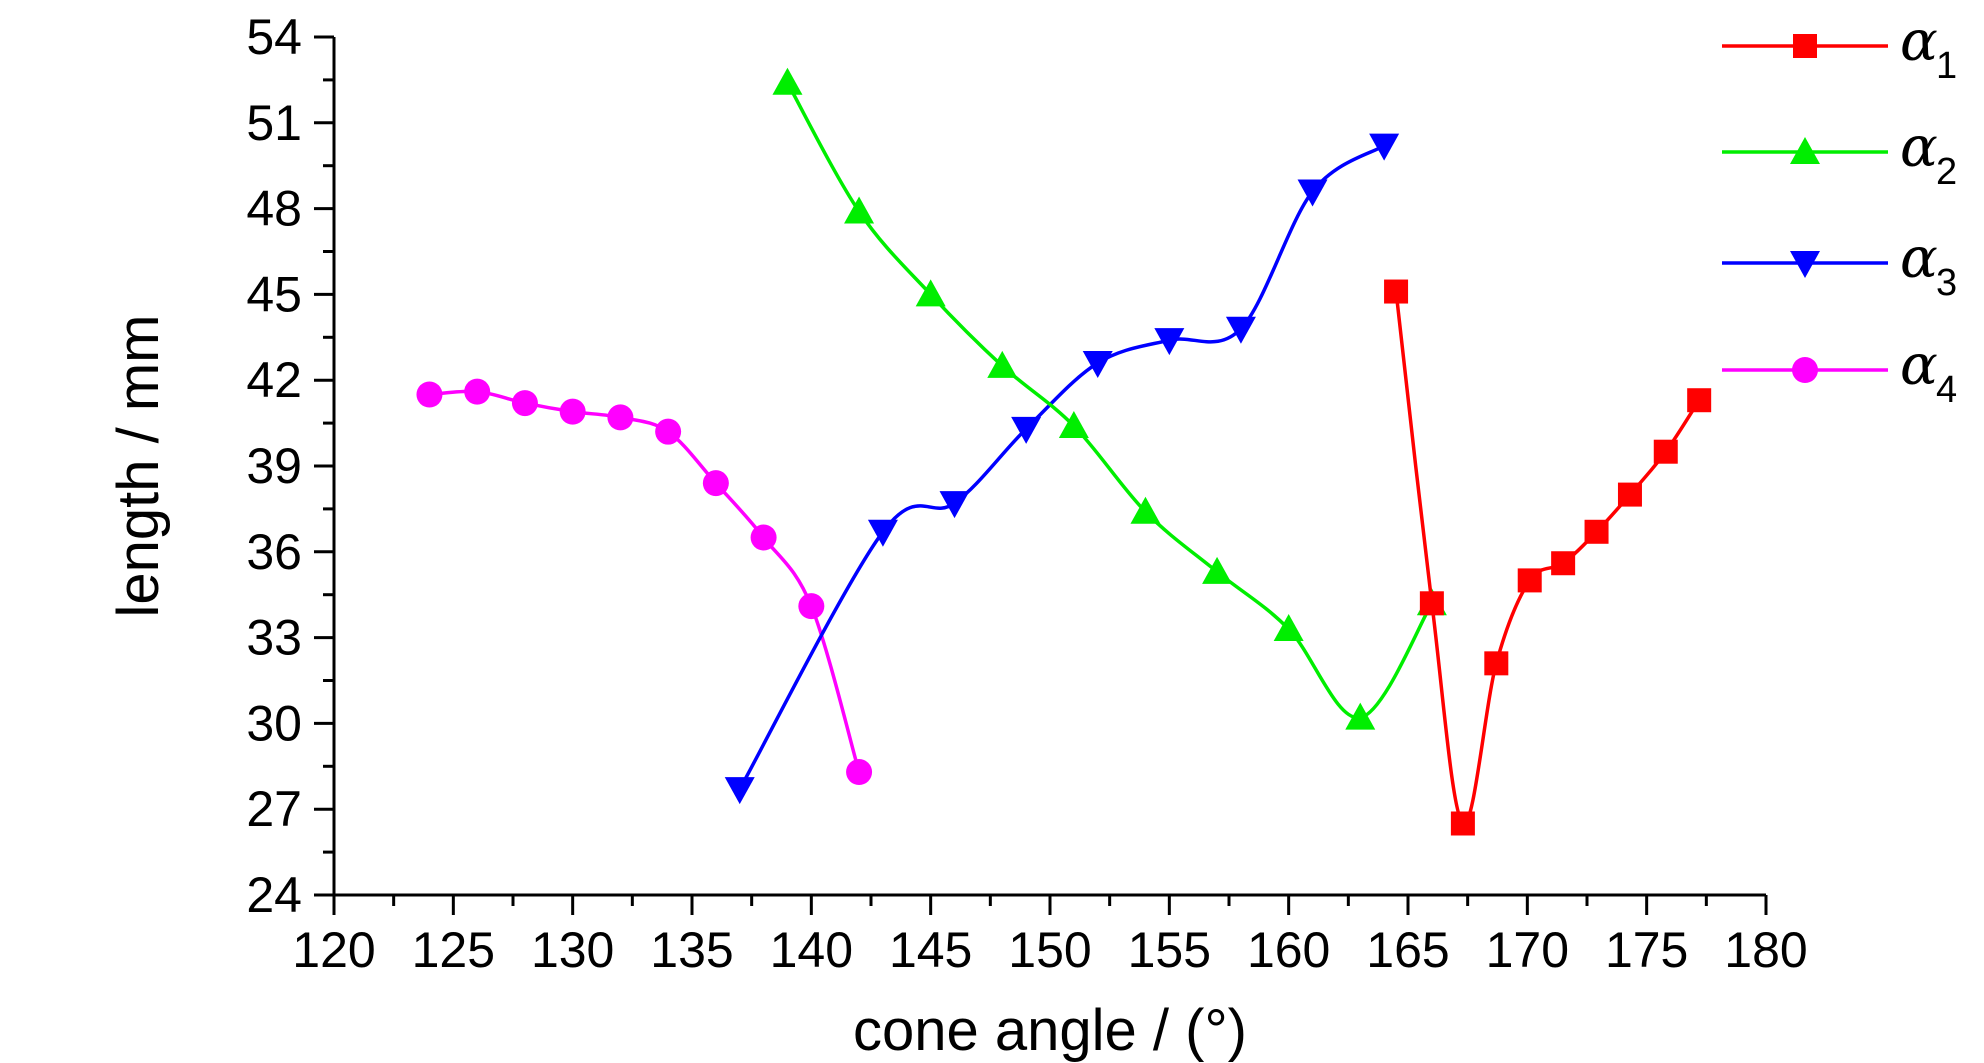 This screenshot has width=1984, height=1063. Describe the element at coordinates (138, 466) in the screenshot. I see `y-axis-label: length / mm` at that location.